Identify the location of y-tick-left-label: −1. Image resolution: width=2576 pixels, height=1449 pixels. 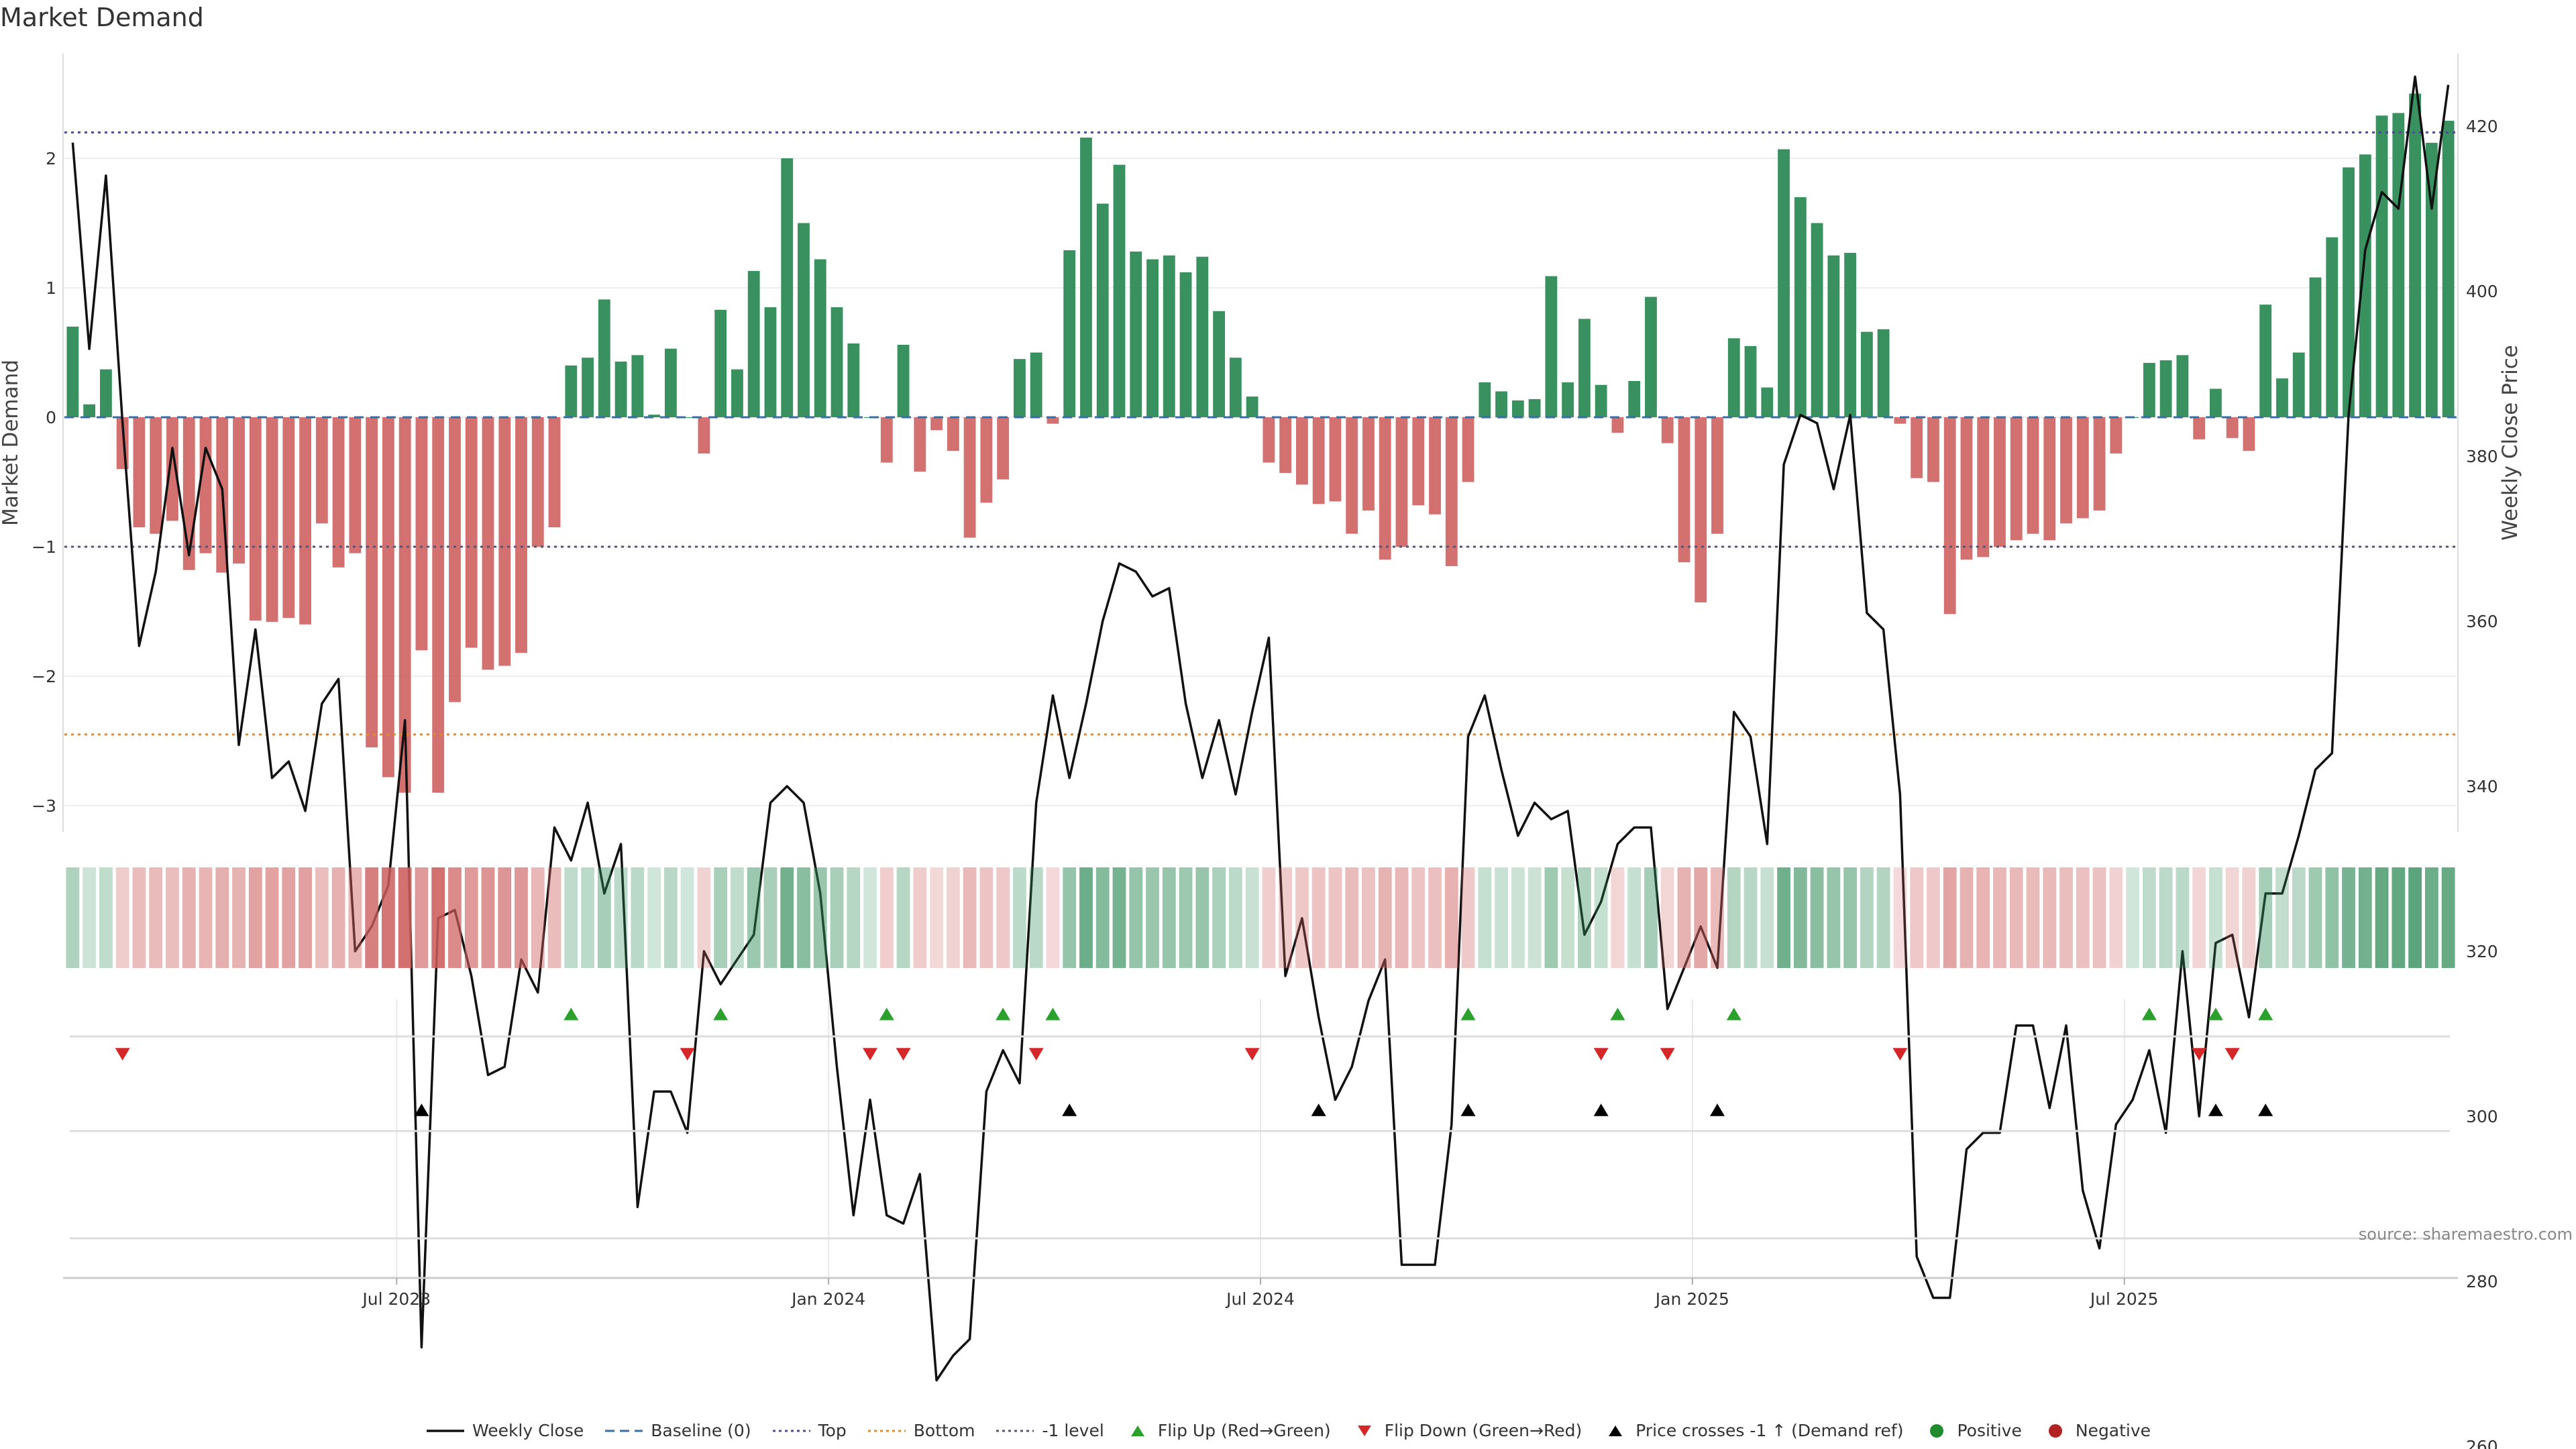
(44, 547).